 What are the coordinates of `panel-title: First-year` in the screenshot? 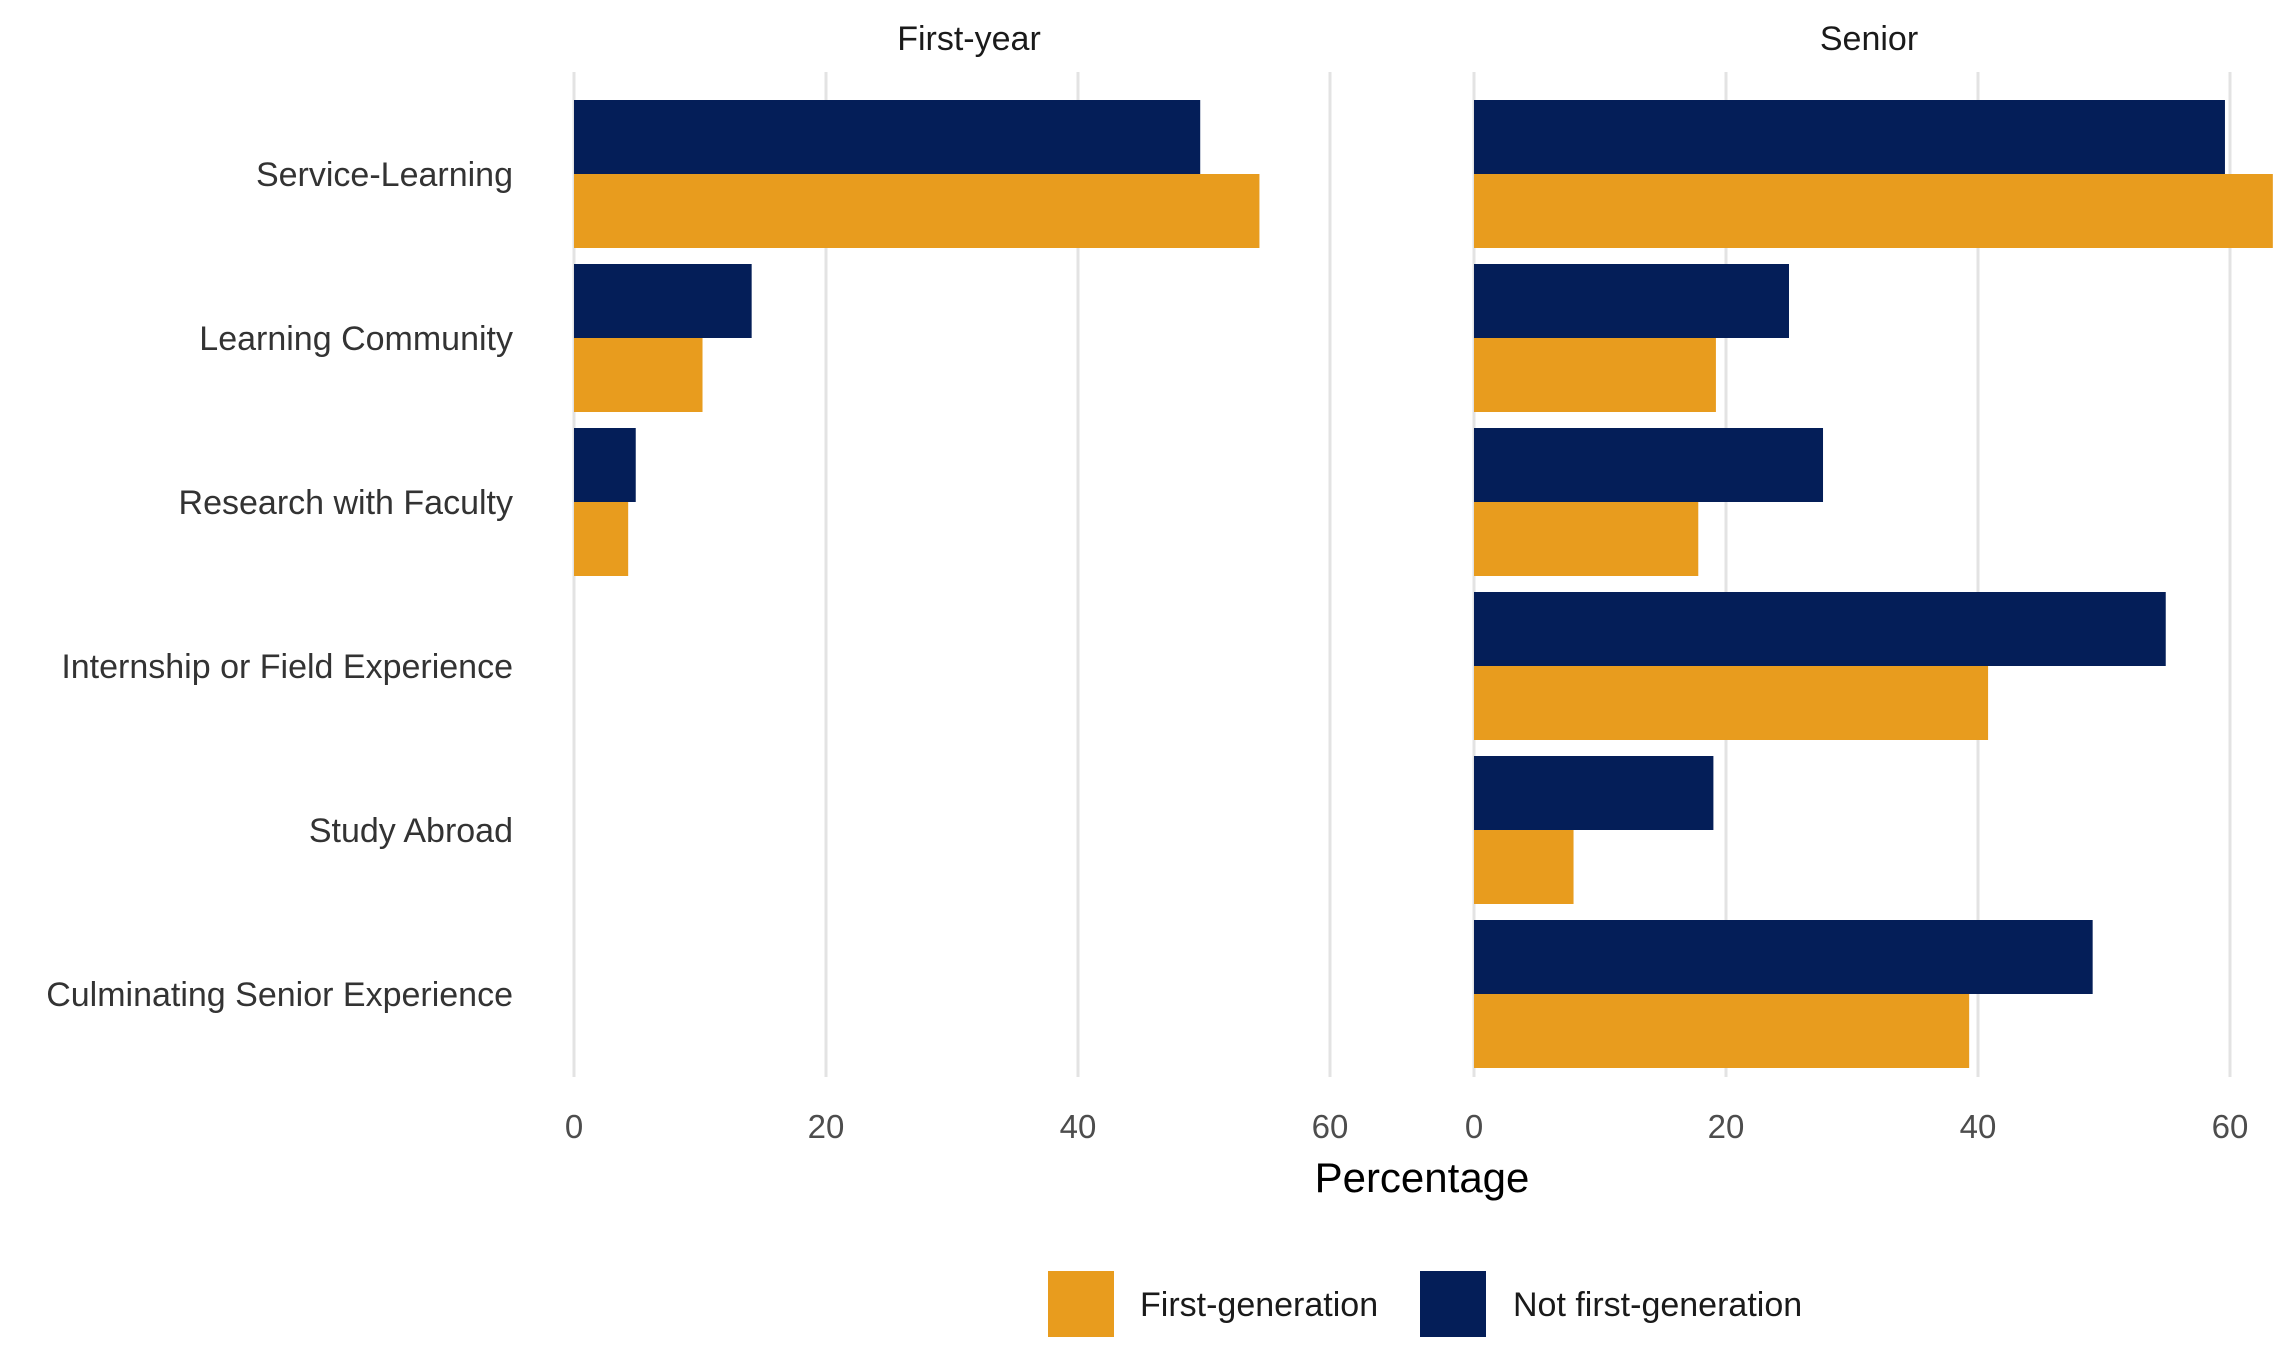 It's located at (969, 39).